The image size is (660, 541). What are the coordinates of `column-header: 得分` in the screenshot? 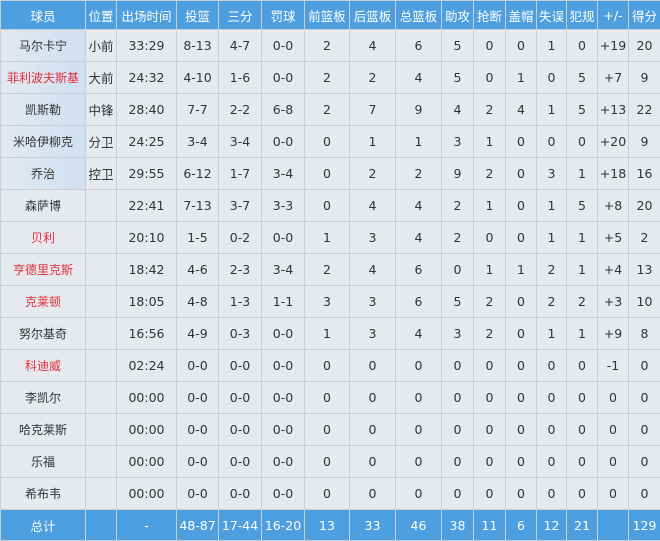 It's located at (644, 15).